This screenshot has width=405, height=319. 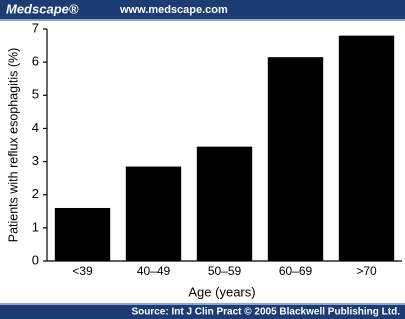 I want to click on x-tick-label: 40–49, so click(x=154, y=271).